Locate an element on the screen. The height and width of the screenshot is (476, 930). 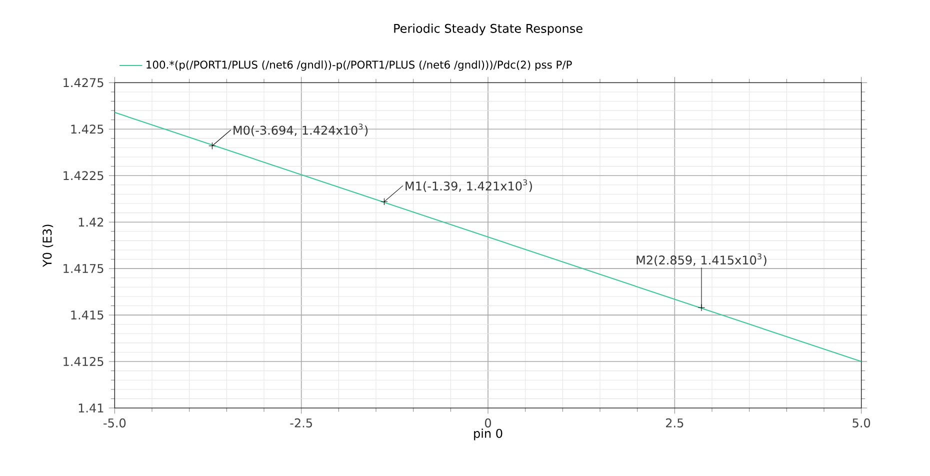
y-tick-label: 1.4175 is located at coordinates (84, 269).